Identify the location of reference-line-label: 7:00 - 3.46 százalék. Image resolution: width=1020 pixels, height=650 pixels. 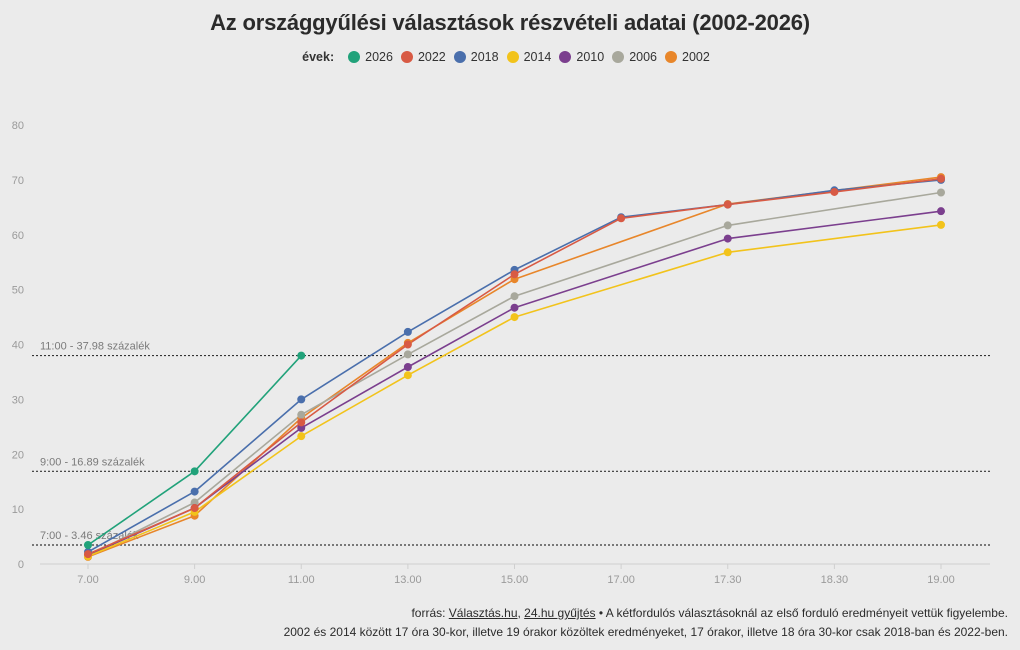
(89, 536).